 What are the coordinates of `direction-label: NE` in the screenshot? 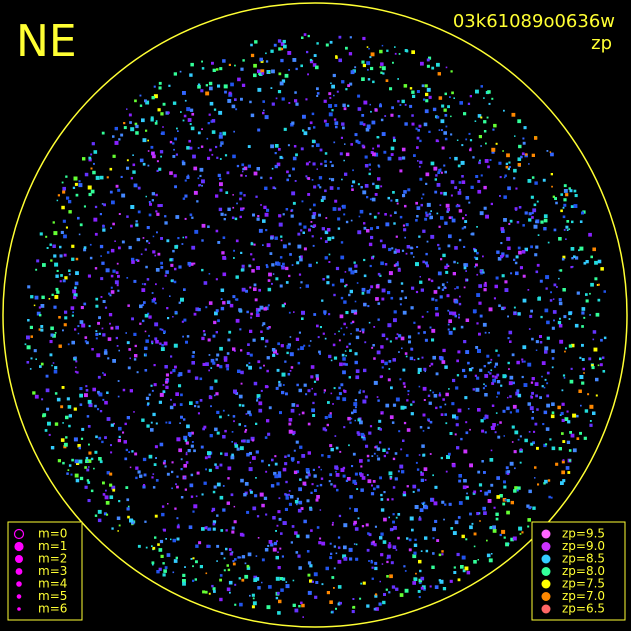 It's located at (46, 41).